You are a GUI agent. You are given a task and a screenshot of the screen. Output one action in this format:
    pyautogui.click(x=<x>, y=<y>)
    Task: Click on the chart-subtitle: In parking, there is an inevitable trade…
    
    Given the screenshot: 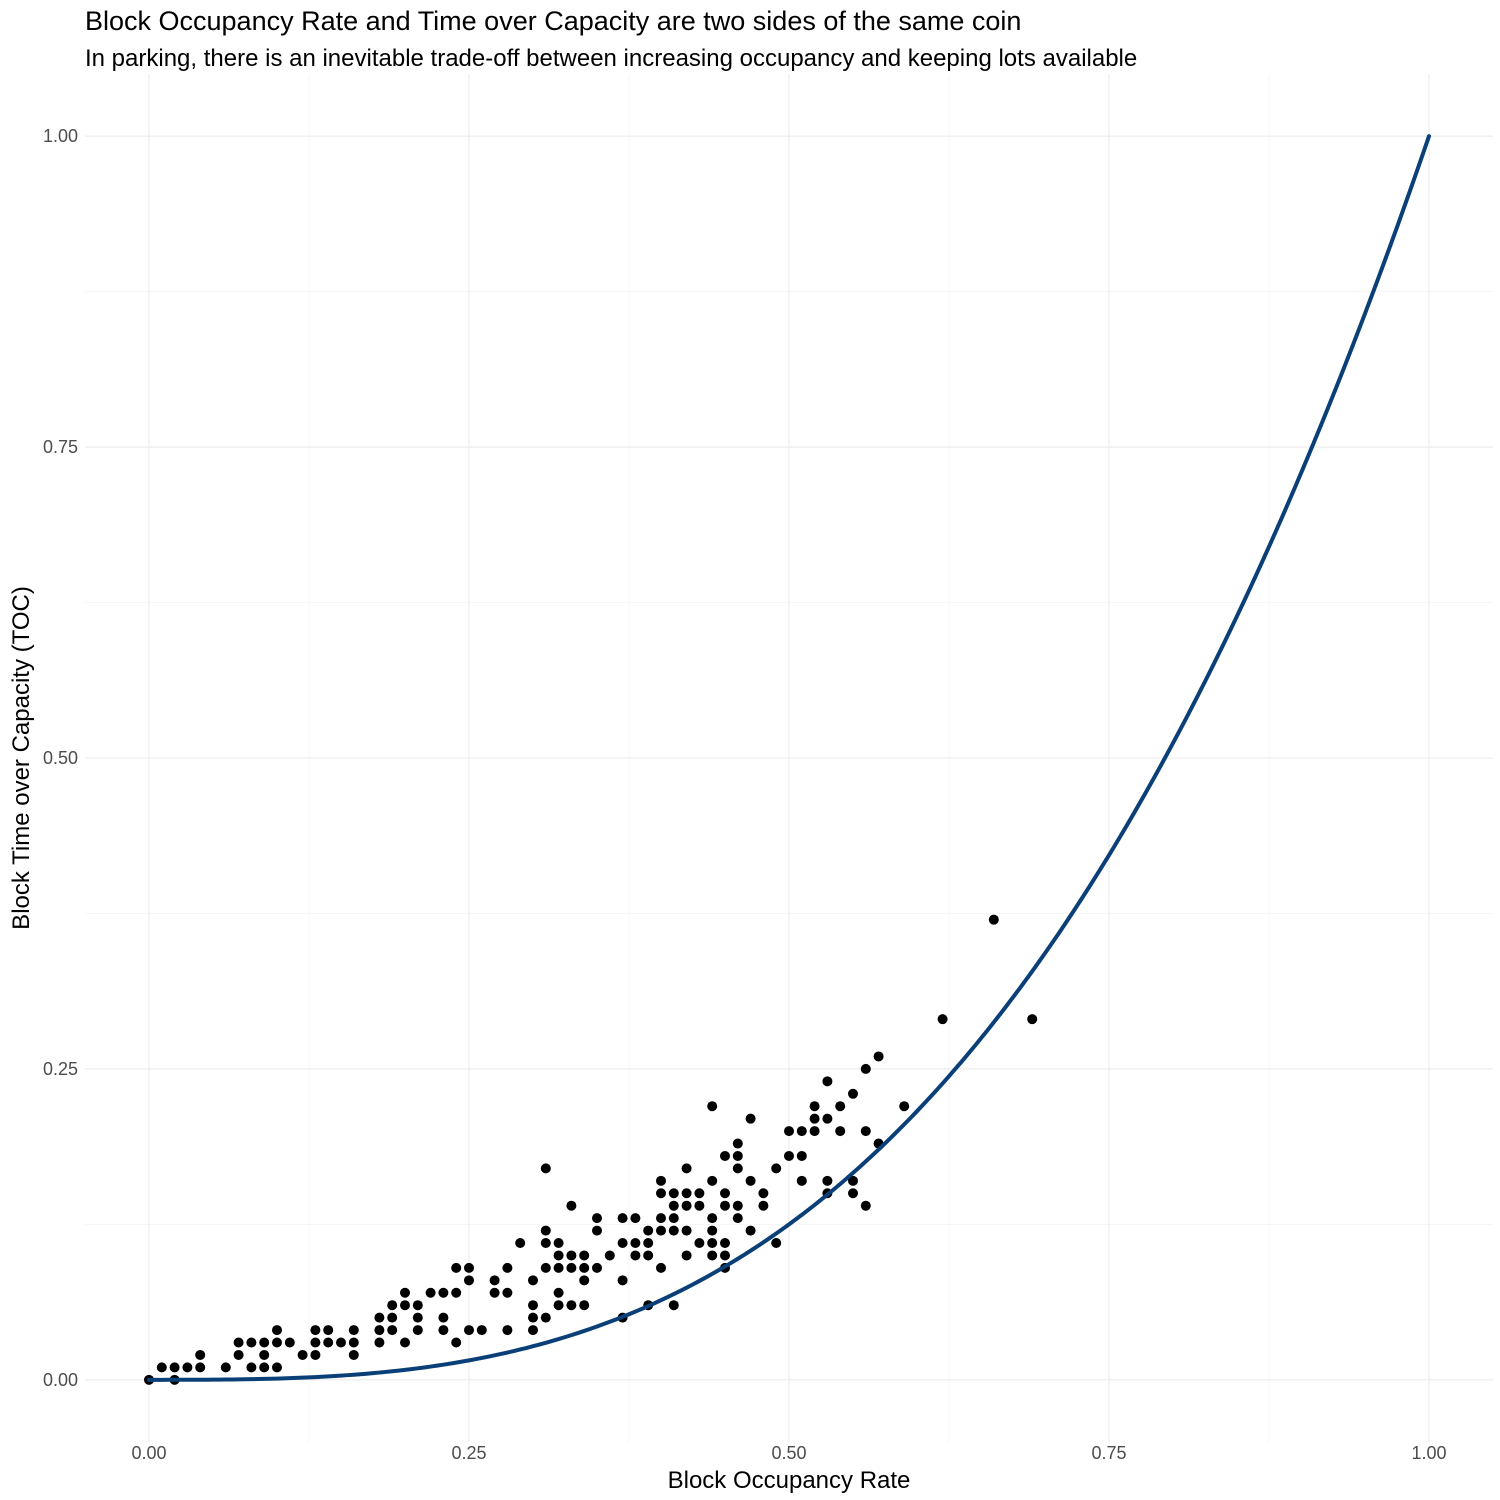 What is the action you would take?
    pyautogui.click(x=611, y=58)
    